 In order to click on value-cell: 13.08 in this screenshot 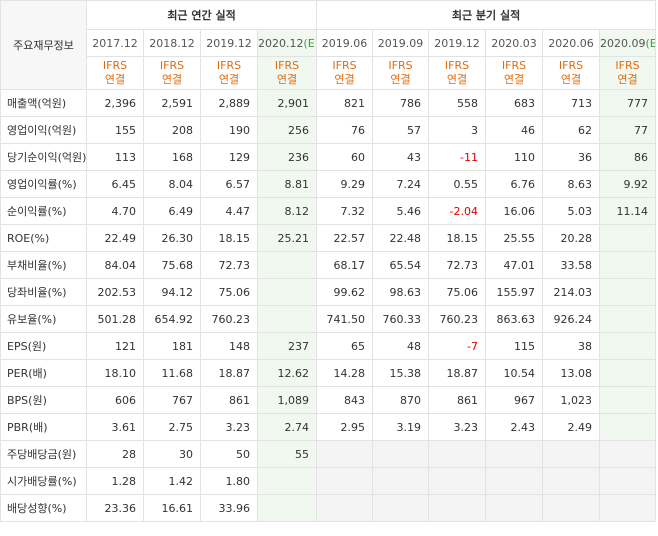, I will do `click(571, 373)`.